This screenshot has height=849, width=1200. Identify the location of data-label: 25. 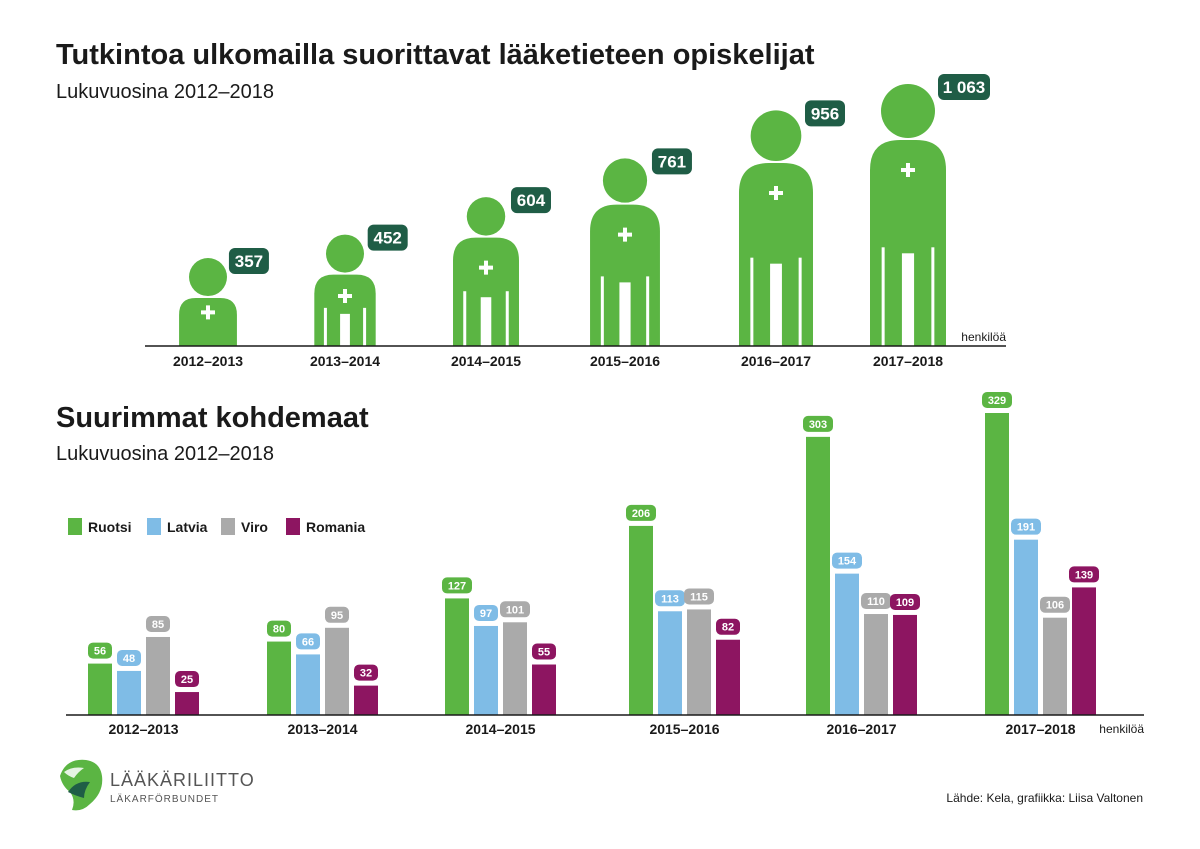
(187, 680).